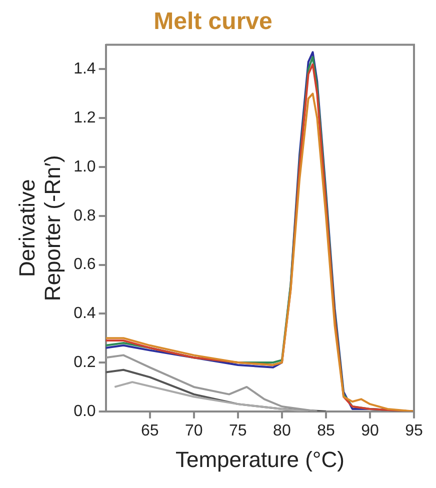  What do you see at coordinates (259, 459) in the screenshot?
I see `x-axis-title: Temperature (°C)` at bounding box center [259, 459].